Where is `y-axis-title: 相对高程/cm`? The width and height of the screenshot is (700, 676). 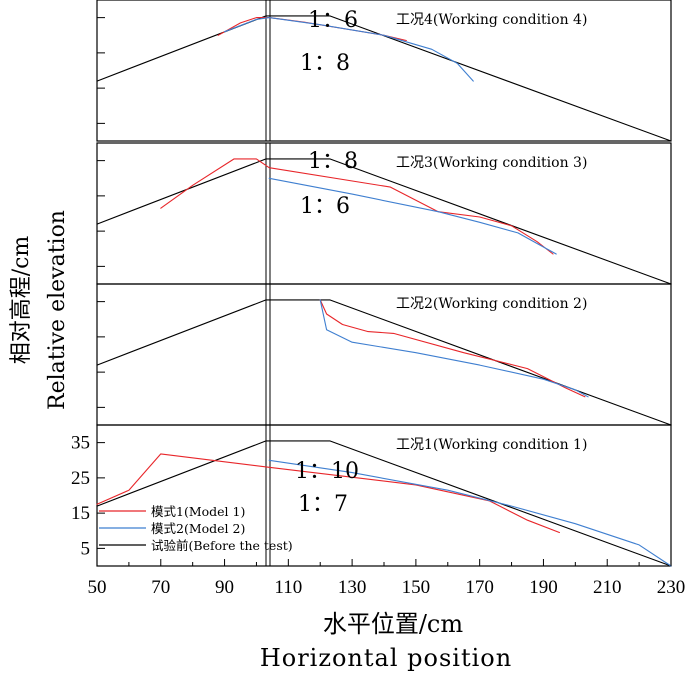
y-axis-title: 相对高程/cm is located at coordinates (21, 300).